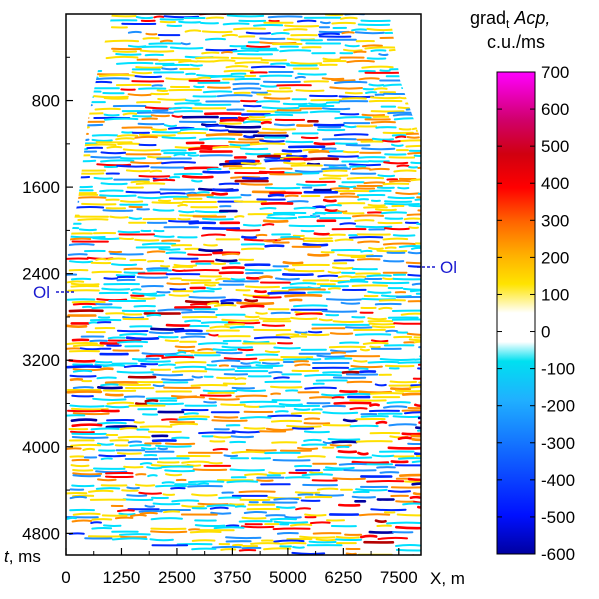 This screenshot has width=599, height=599. What do you see at coordinates (545, 332) in the screenshot?
I see `colorbar-tick-label: 0` at bounding box center [545, 332].